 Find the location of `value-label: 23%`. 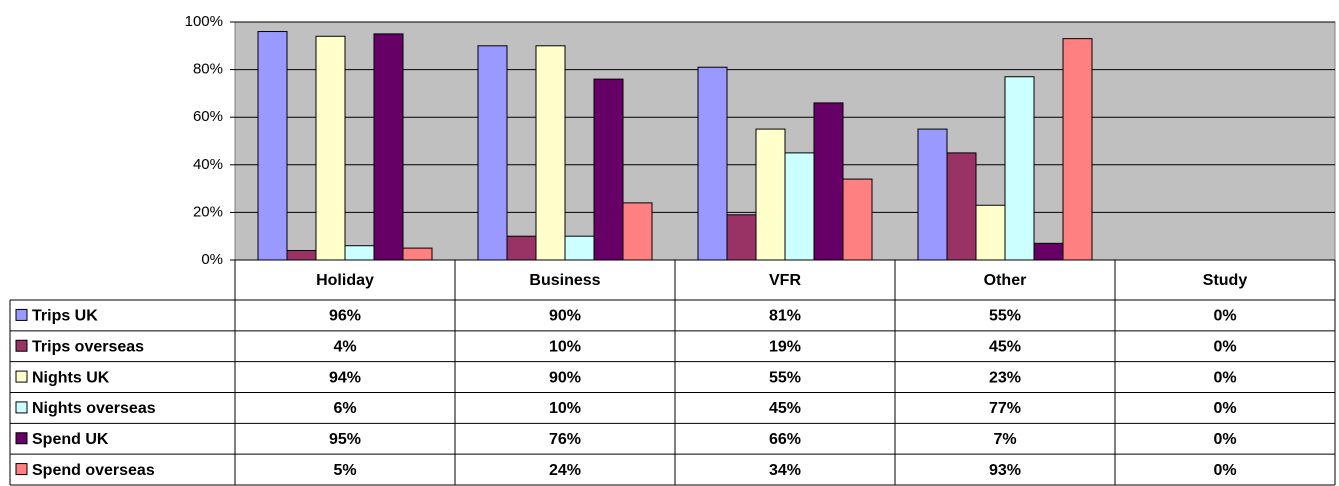

value-label: 23% is located at coordinates (1005, 377).